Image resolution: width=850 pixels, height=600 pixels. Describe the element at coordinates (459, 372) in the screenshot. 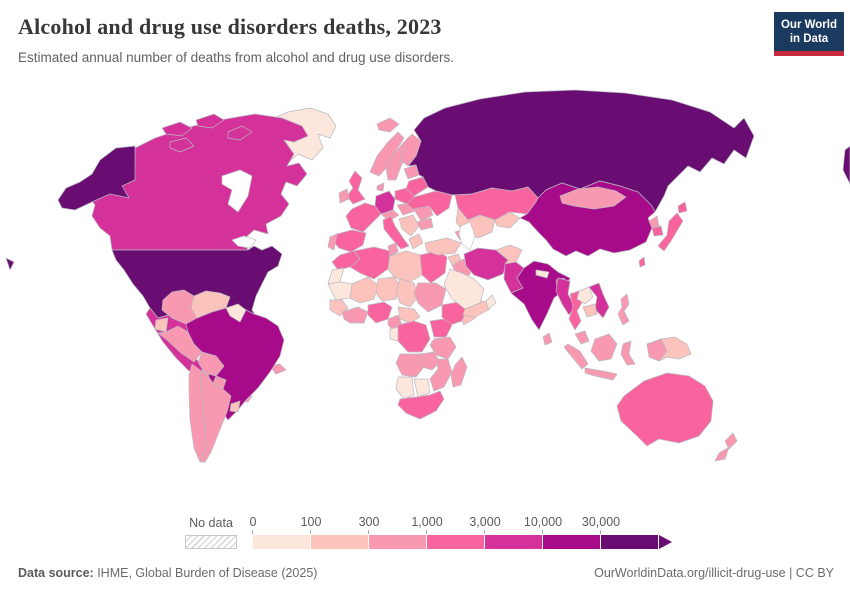

I see `country-madagascar` at that location.